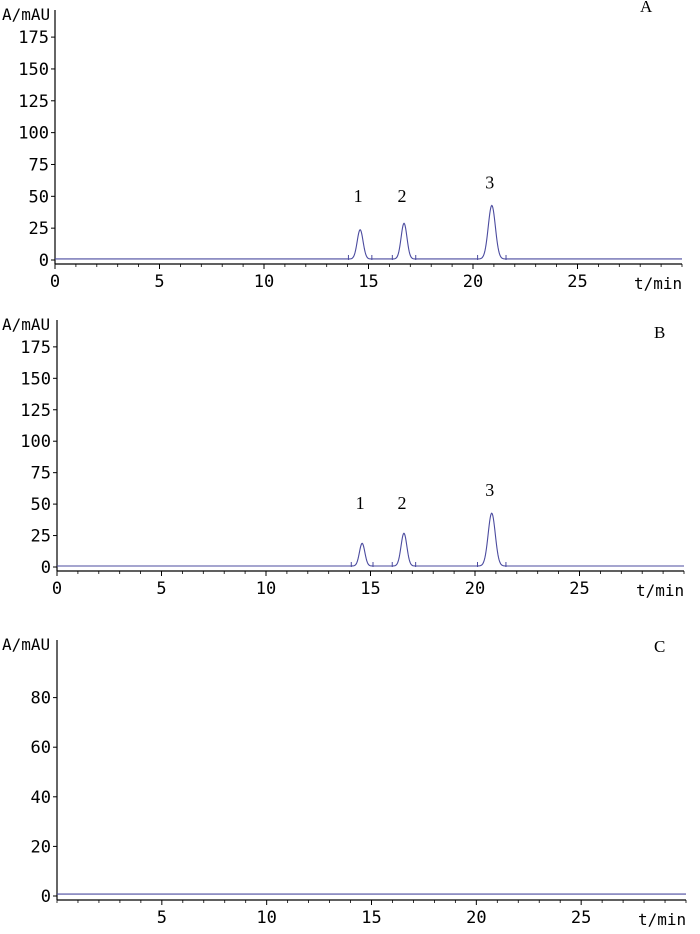 The width and height of the screenshot is (700, 934). What do you see at coordinates (41, 847) in the screenshot?
I see `y-tick-label: 20` at bounding box center [41, 847].